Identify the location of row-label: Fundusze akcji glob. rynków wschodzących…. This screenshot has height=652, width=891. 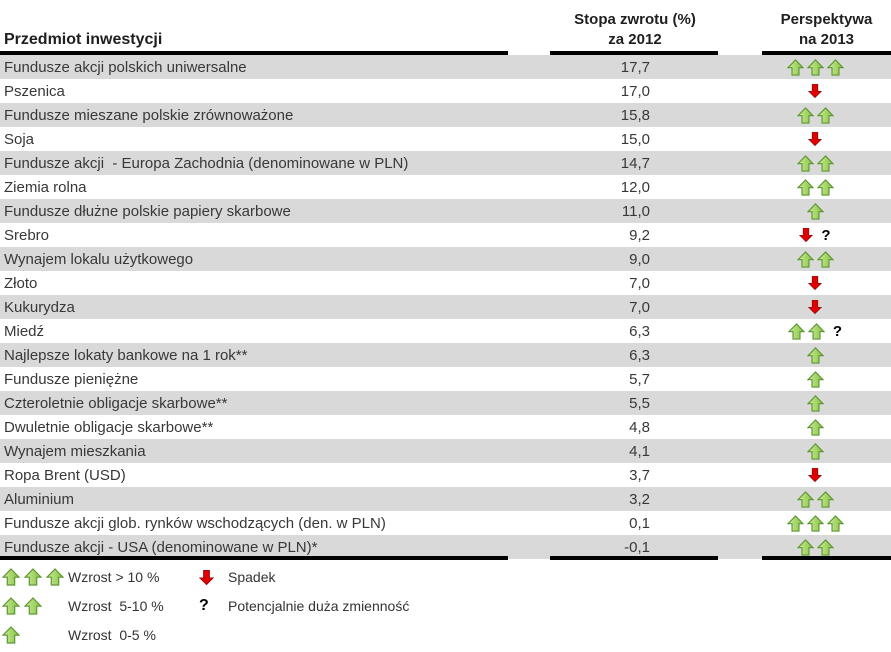
(195, 523).